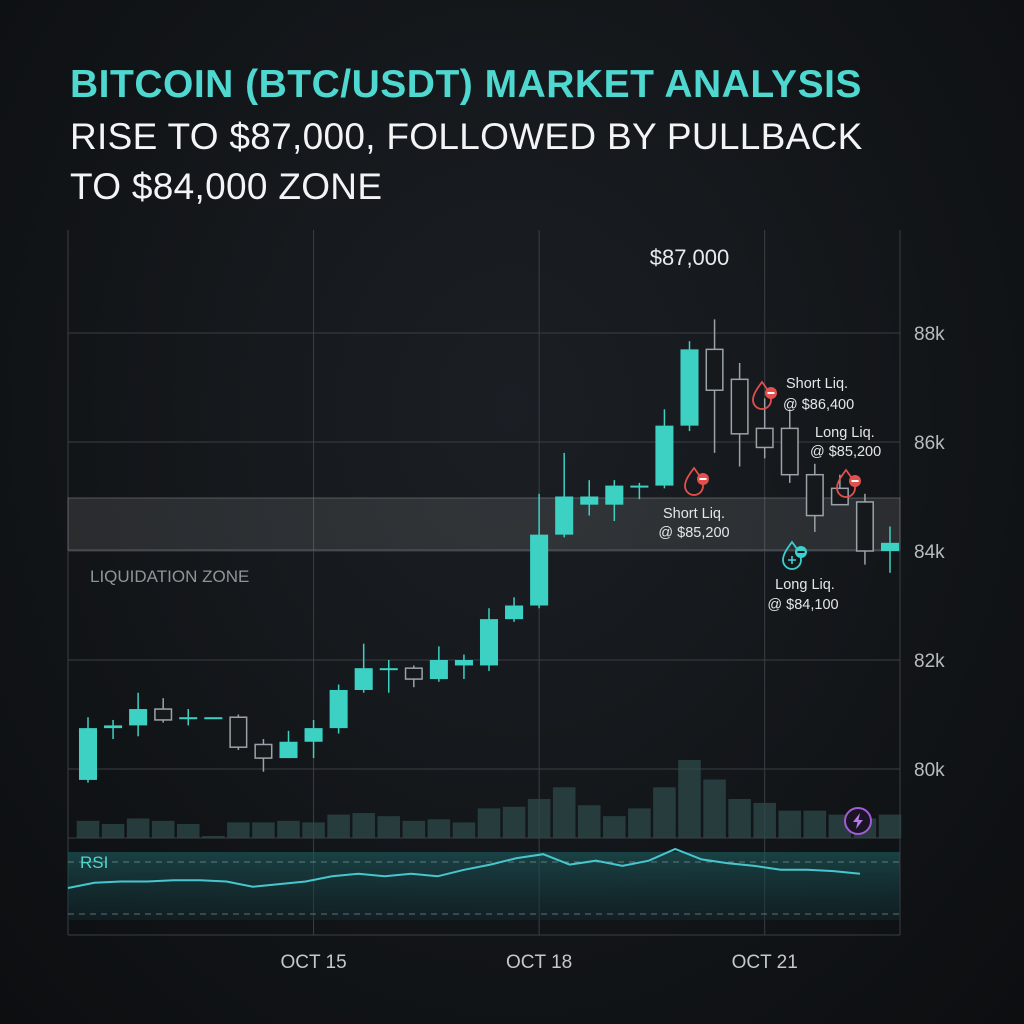 Image resolution: width=1024 pixels, height=1024 pixels. What do you see at coordinates (929, 661) in the screenshot?
I see `y-tick-label: 82k` at bounding box center [929, 661].